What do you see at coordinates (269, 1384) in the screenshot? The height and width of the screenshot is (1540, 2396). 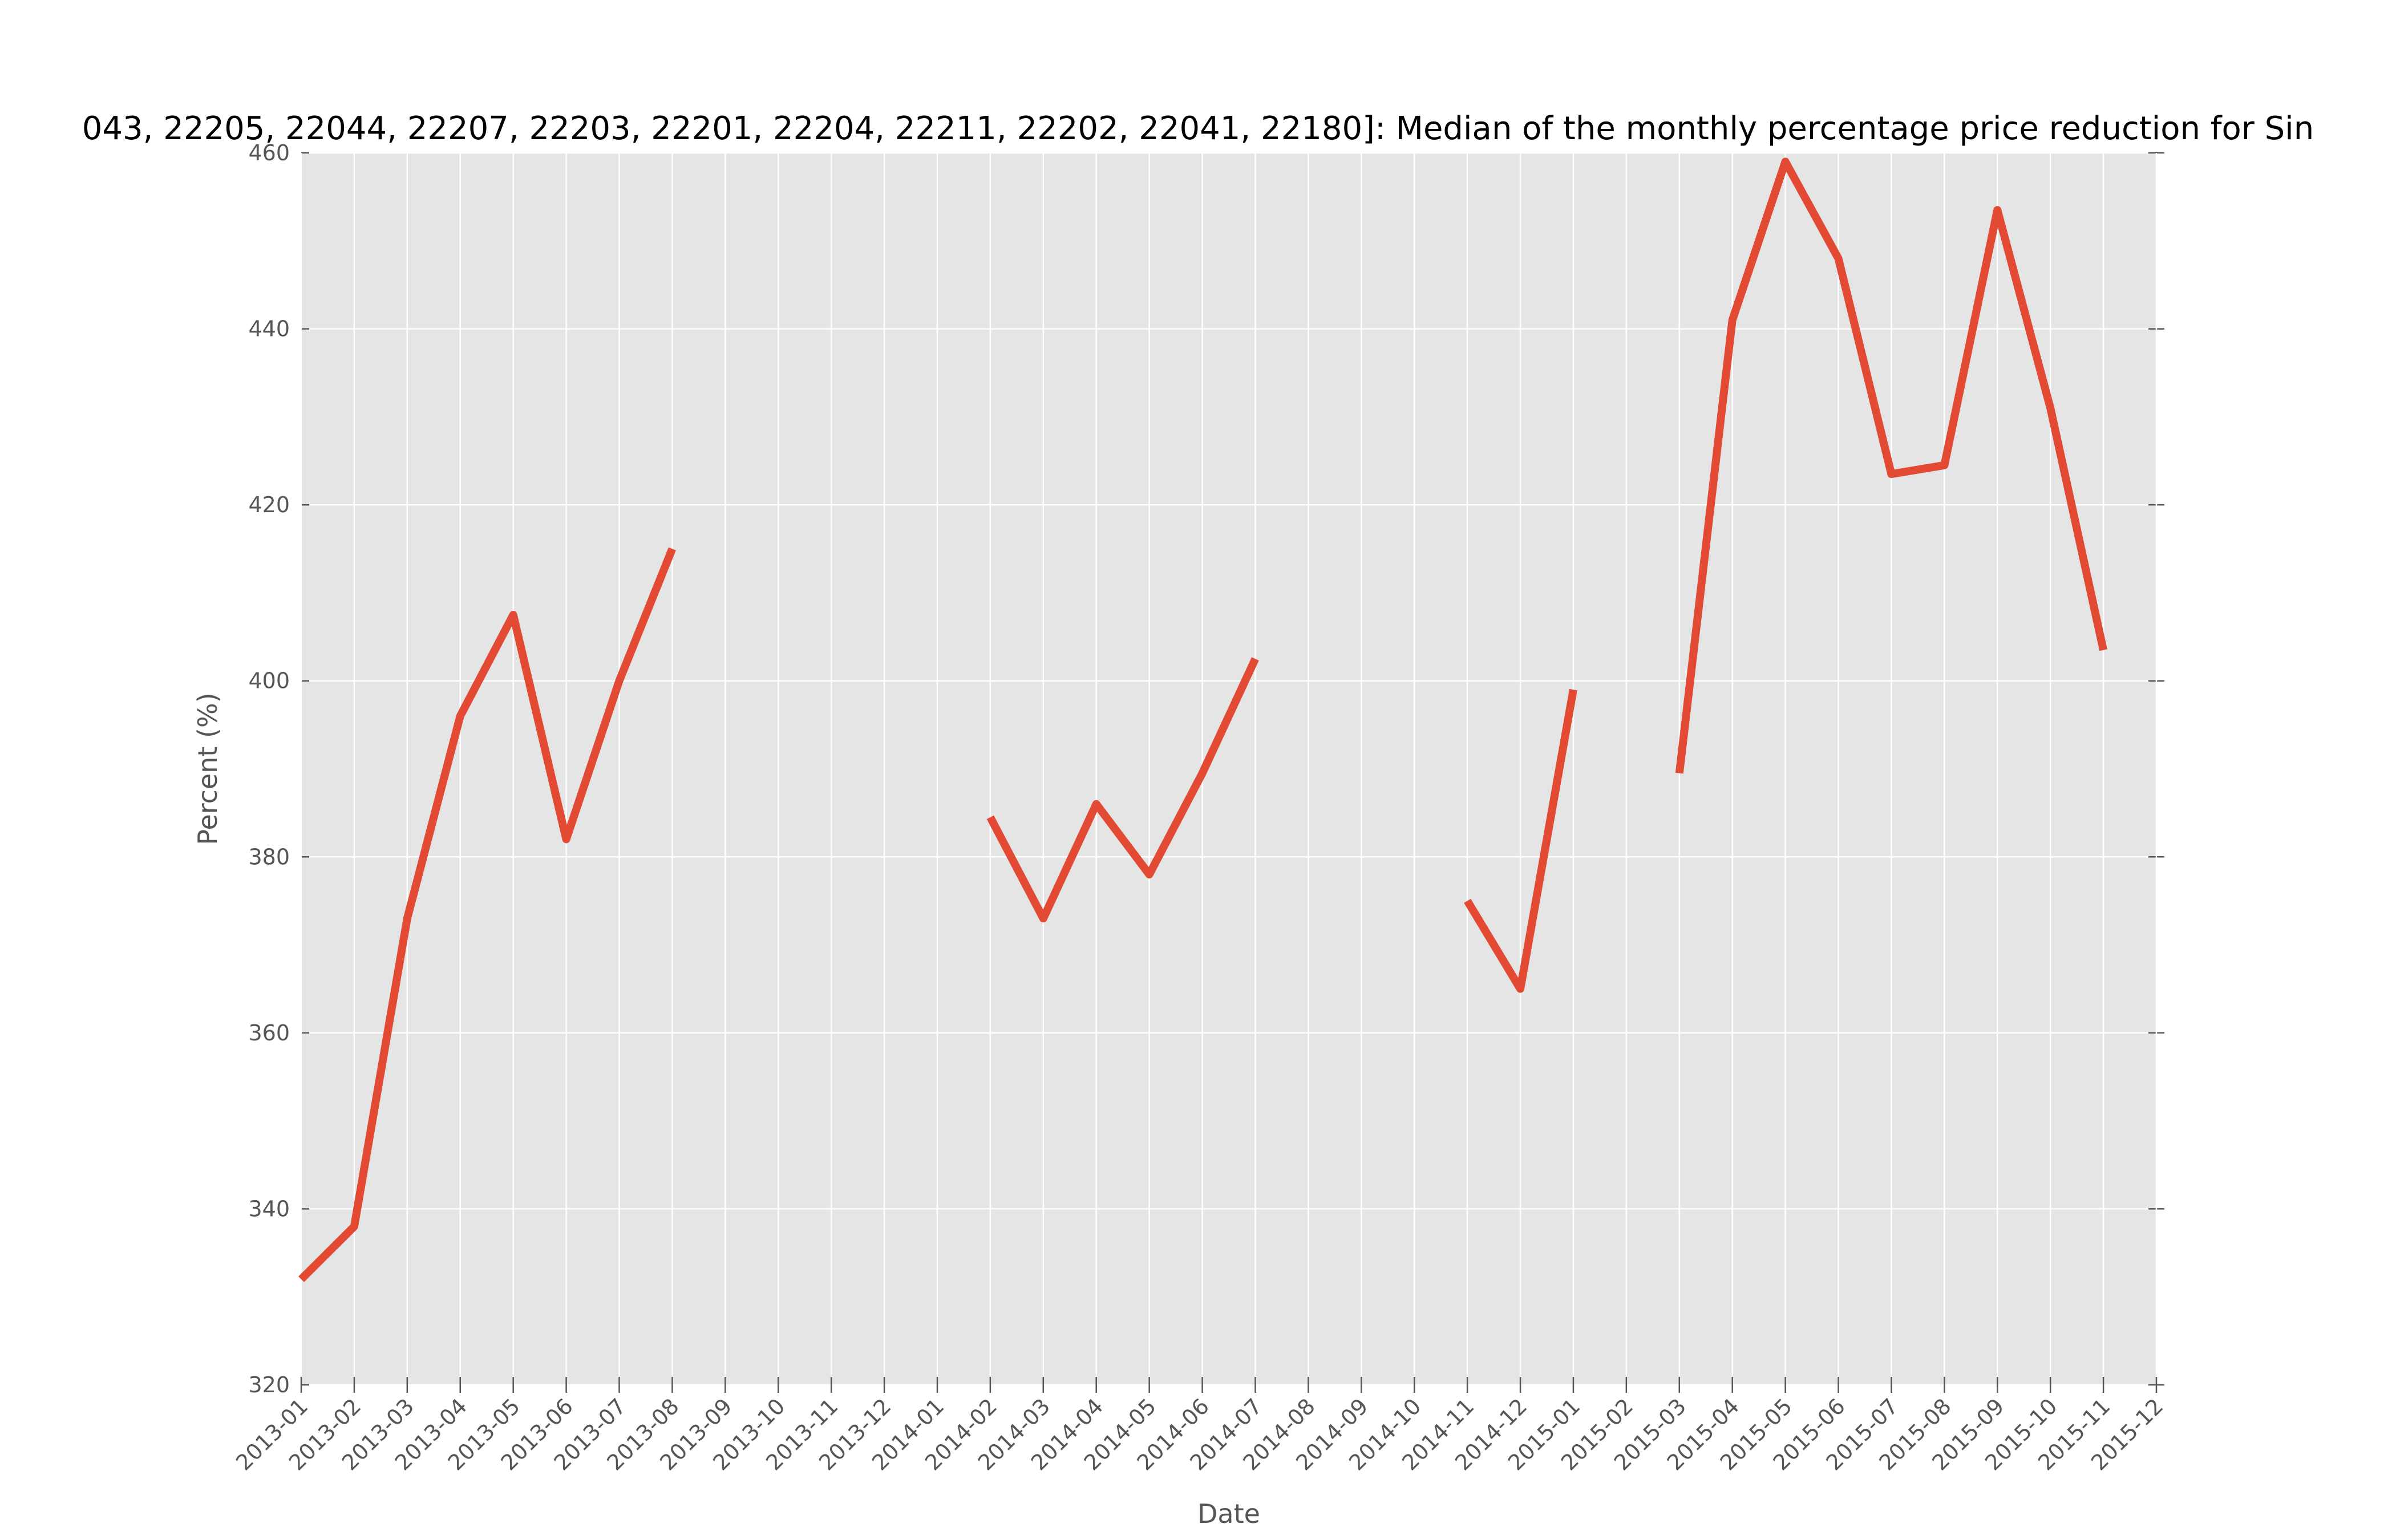 I see `y-tick-label: 320` at bounding box center [269, 1384].